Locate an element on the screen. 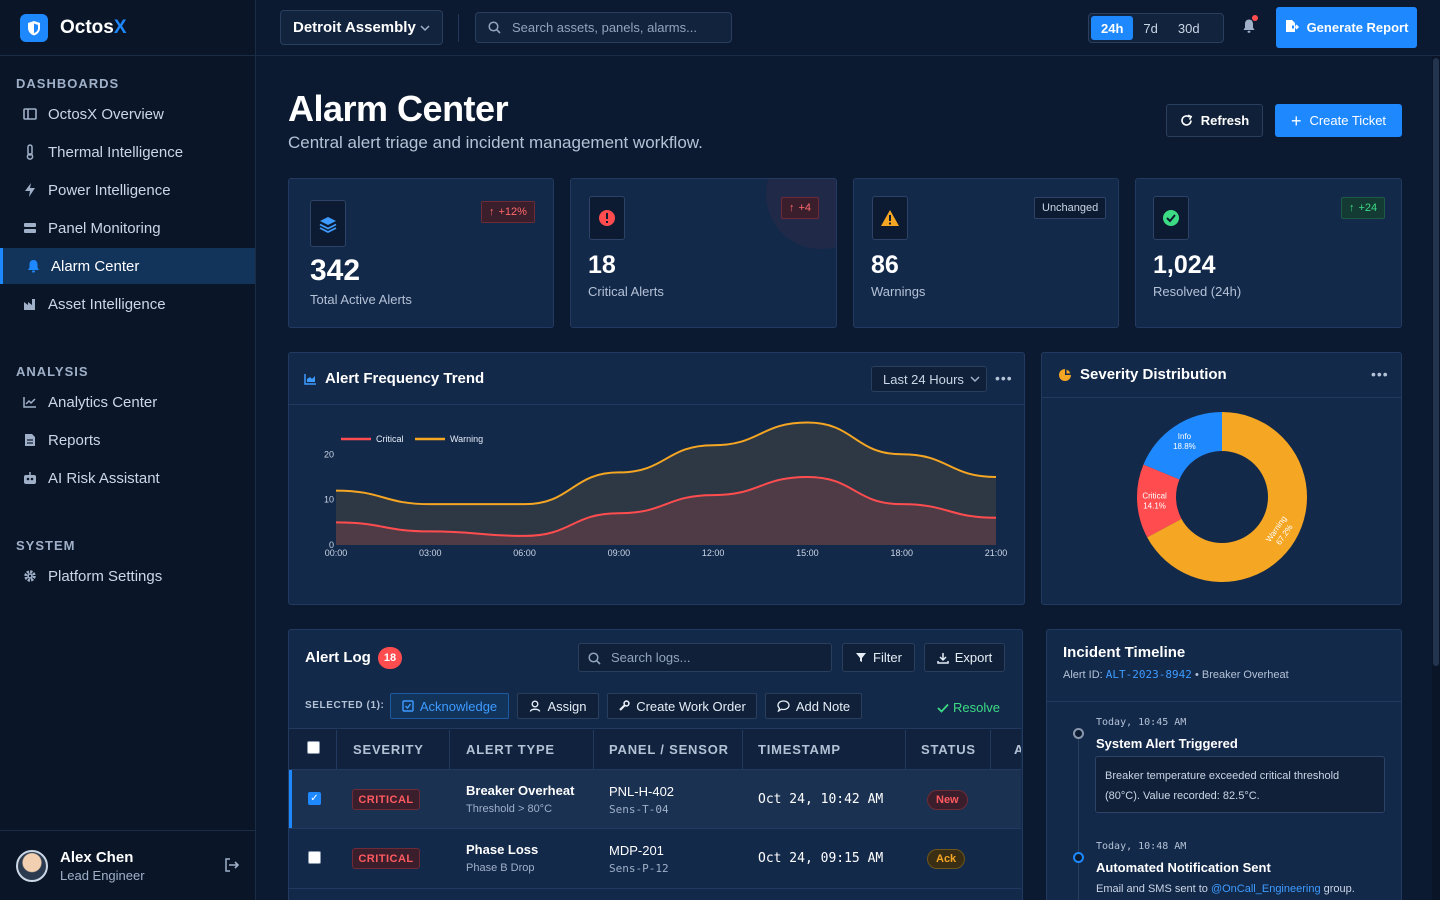 The image size is (1440, 900). layout-icon is located at coordinates (30, 114).